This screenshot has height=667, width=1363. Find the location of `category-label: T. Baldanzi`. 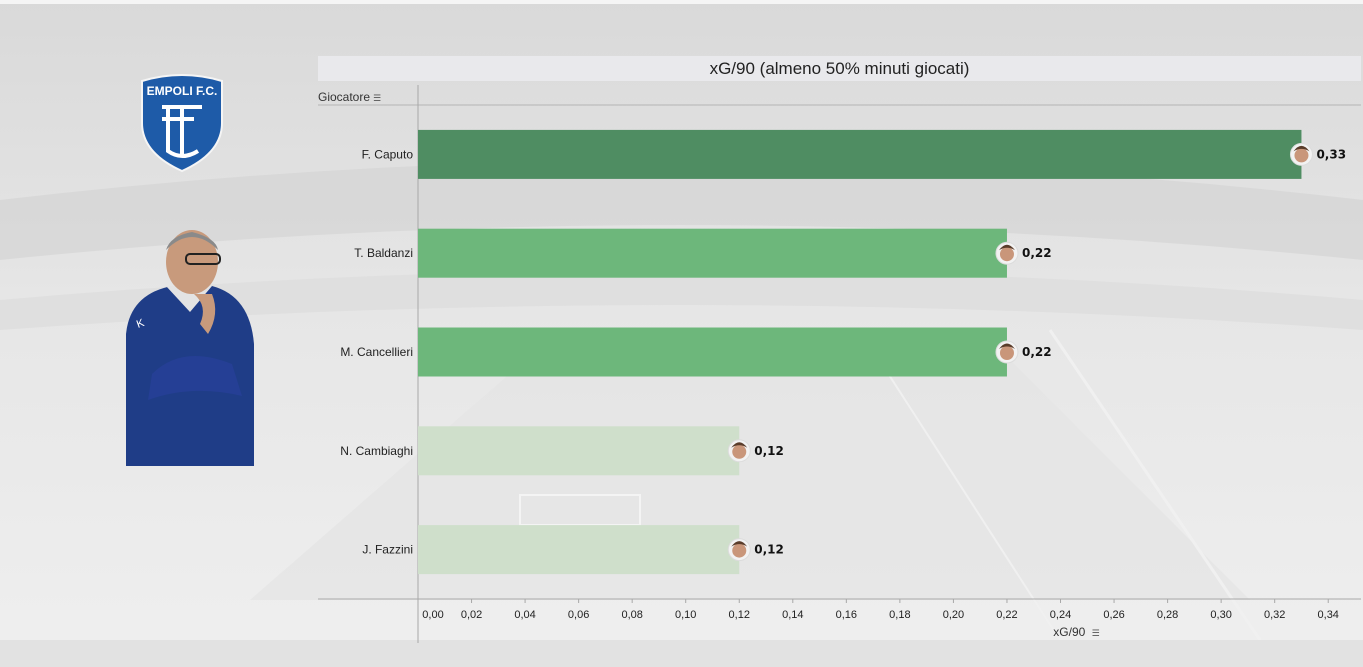

category-label: T. Baldanzi is located at coordinates (383, 253).